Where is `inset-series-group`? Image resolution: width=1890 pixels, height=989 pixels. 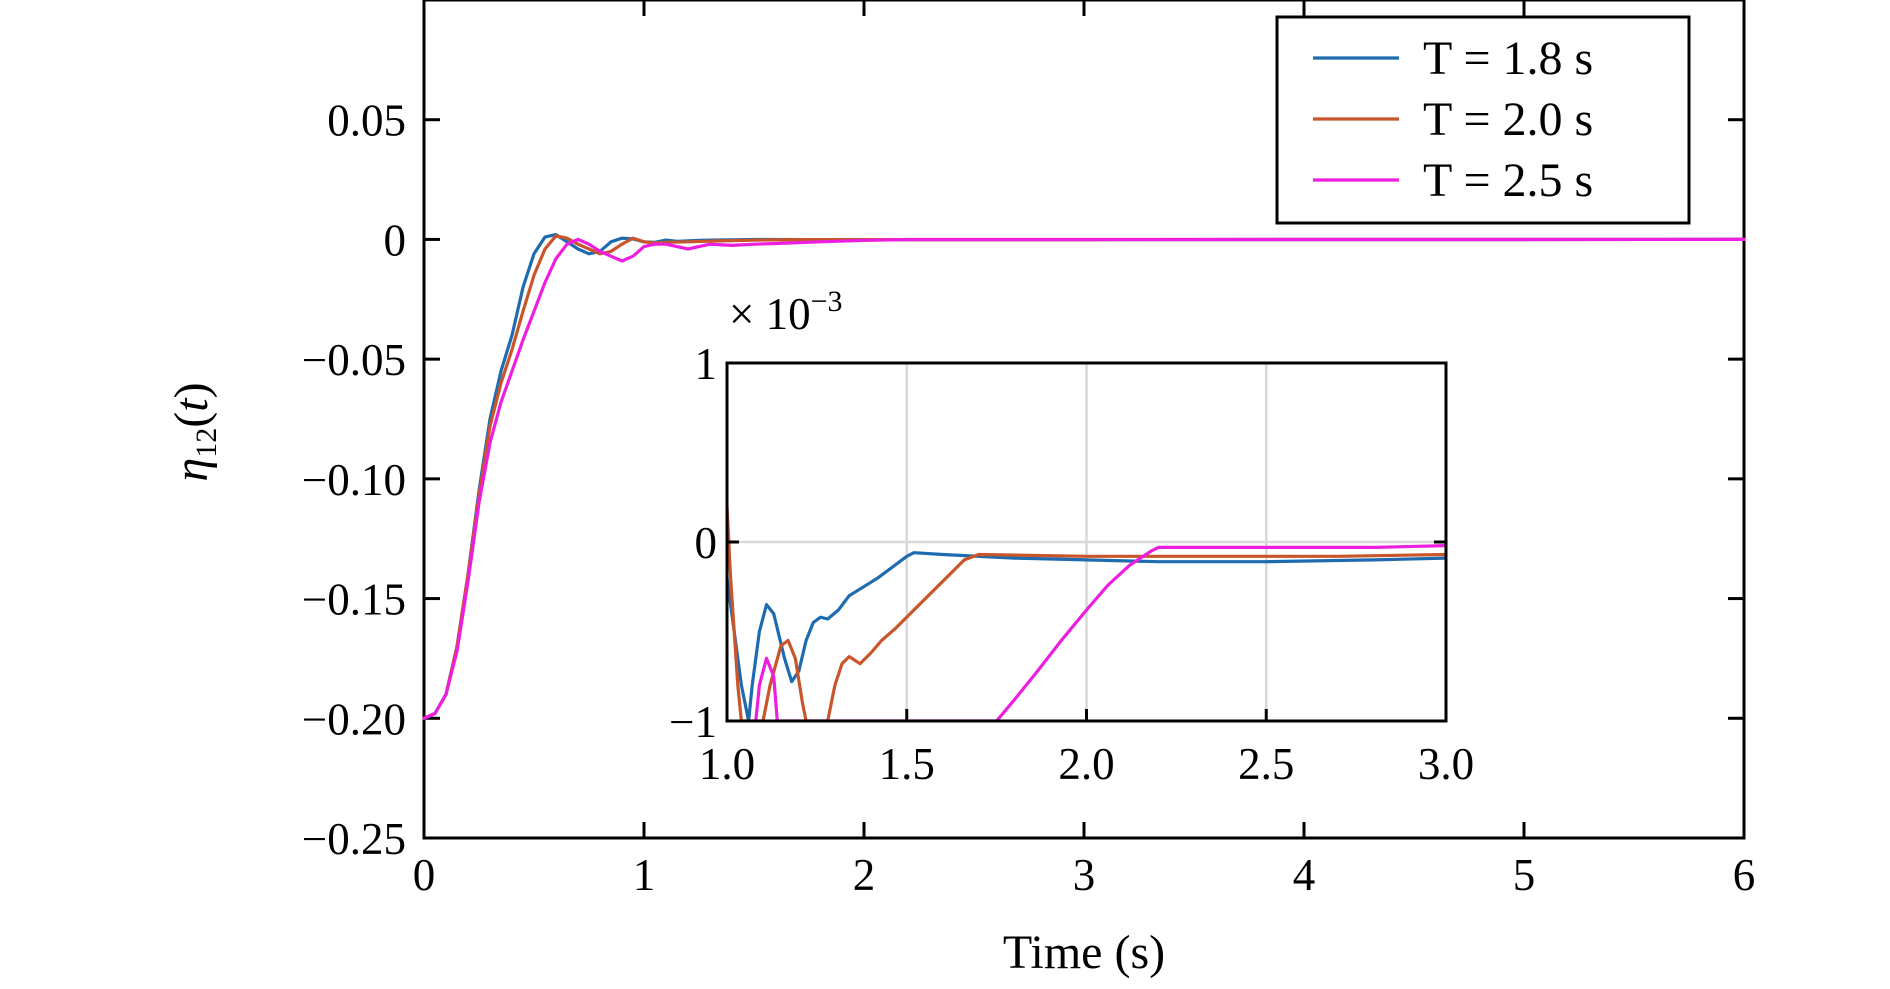
inset-series-group is located at coordinates (1086, 612).